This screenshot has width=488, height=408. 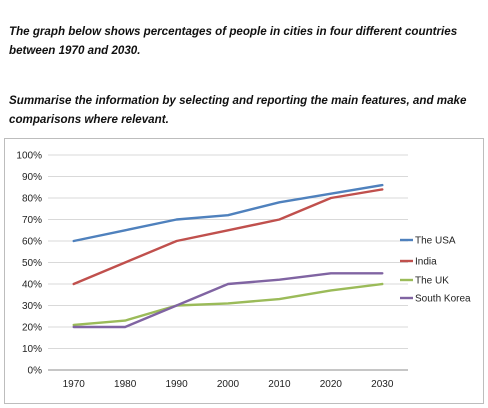 I want to click on x-tick-label: 2000, so click(x=228, y=384).